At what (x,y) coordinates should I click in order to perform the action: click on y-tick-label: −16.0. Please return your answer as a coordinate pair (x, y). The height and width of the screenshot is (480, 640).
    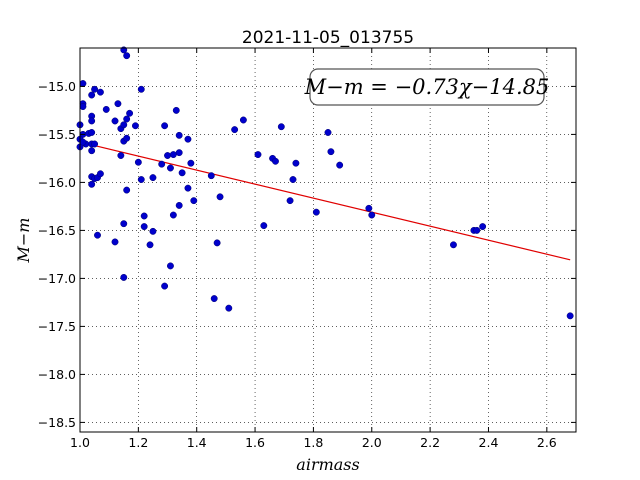
    Looking at the image, I should click on (57, 182).